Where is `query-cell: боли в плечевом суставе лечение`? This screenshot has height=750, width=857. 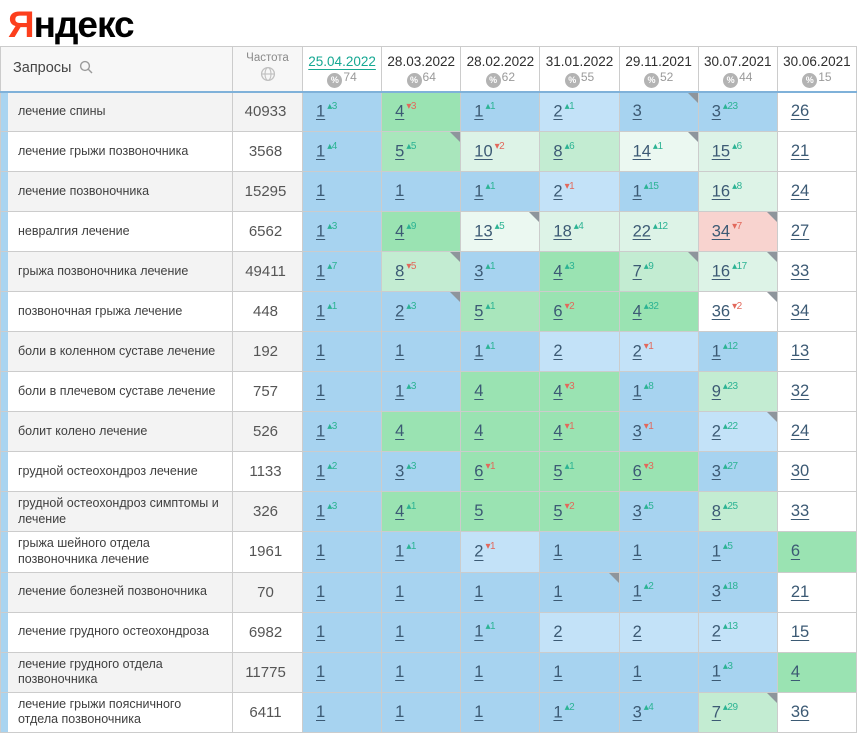 query-cell: боли в плечевом суставе лечение is located at coordinates (116, 391).